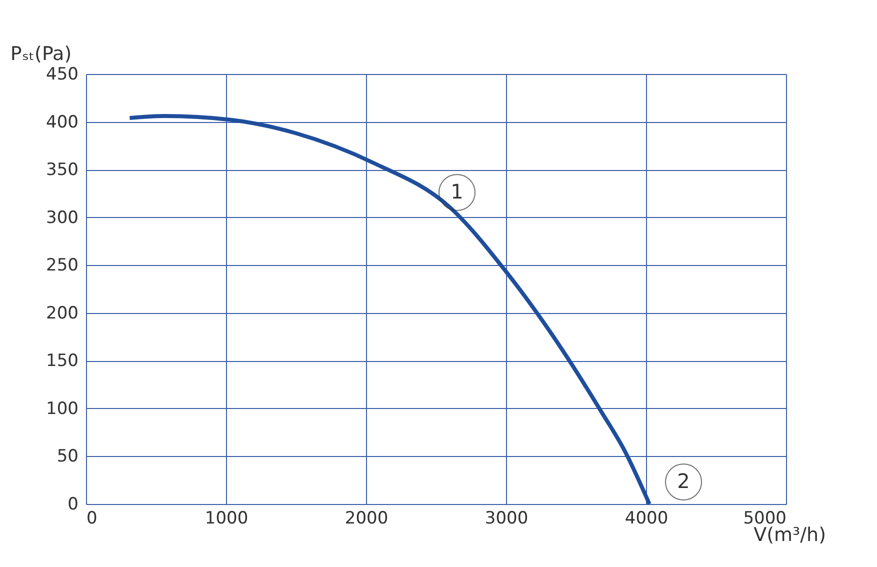  Describe the element at coordinates (790, 535) in the screenshot. I see `x-axis-title: V(m³/h)` at that location.